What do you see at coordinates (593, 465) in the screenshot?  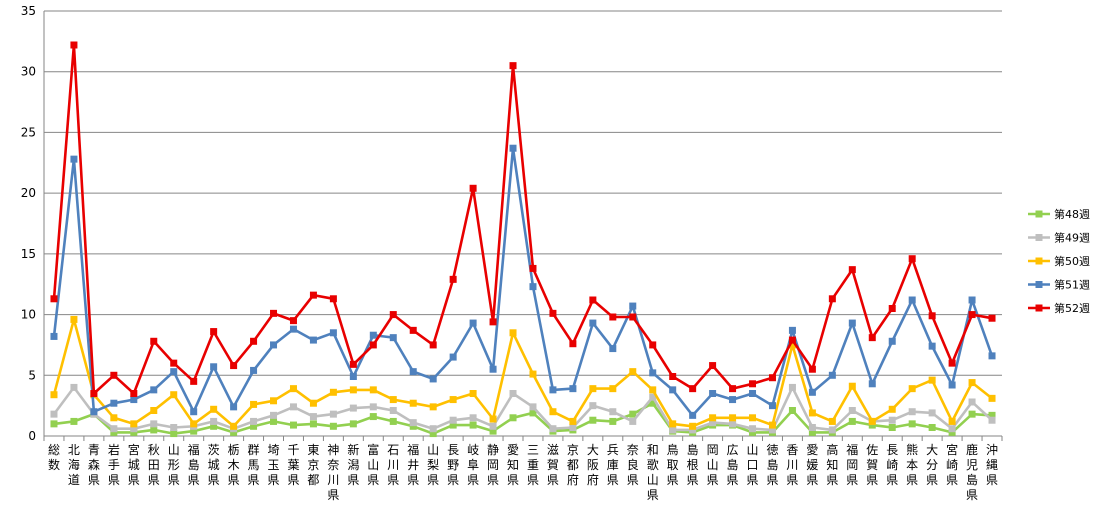 I see `x-tick-label: 大阪府` at bounding box center [593, 465].